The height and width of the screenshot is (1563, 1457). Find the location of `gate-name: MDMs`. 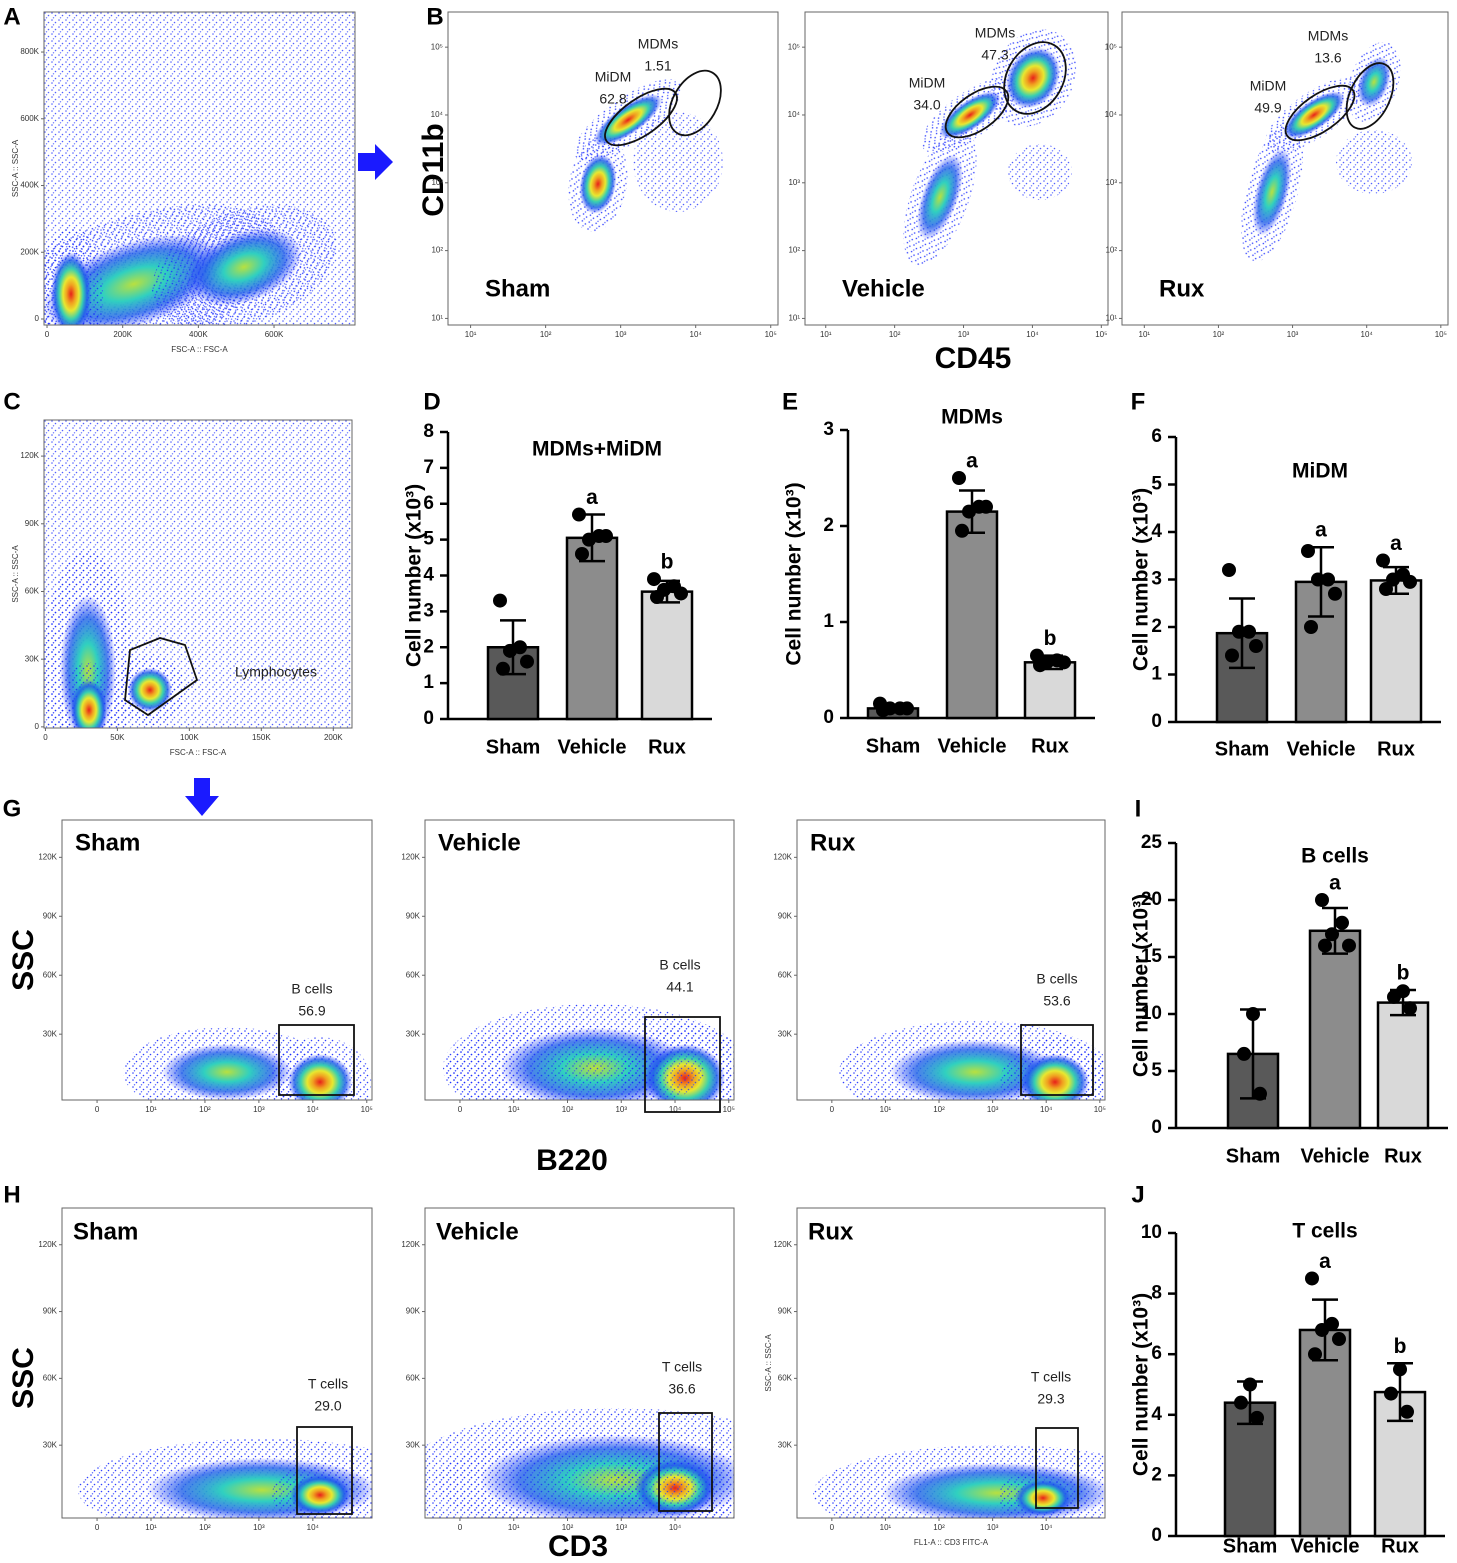

gate-name: MDMs is located at coordinates (995, 33).